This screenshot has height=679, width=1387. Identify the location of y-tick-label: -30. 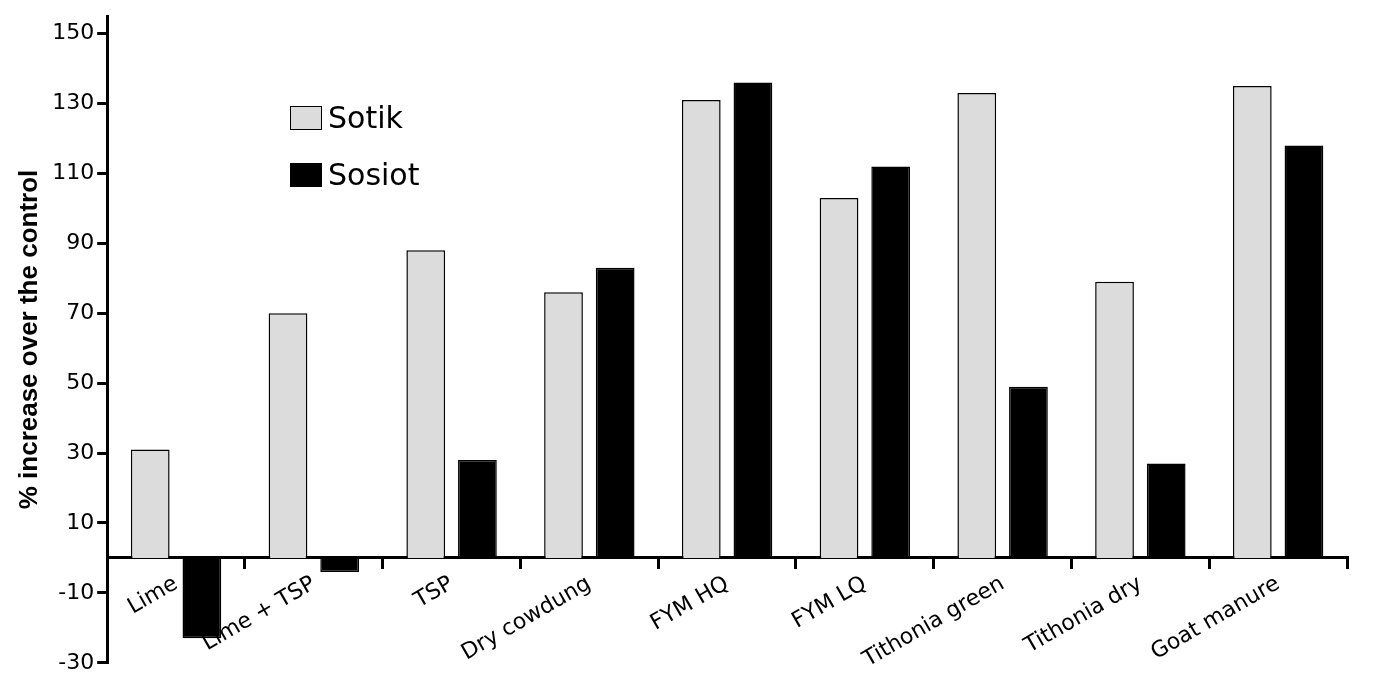
(76, 661).